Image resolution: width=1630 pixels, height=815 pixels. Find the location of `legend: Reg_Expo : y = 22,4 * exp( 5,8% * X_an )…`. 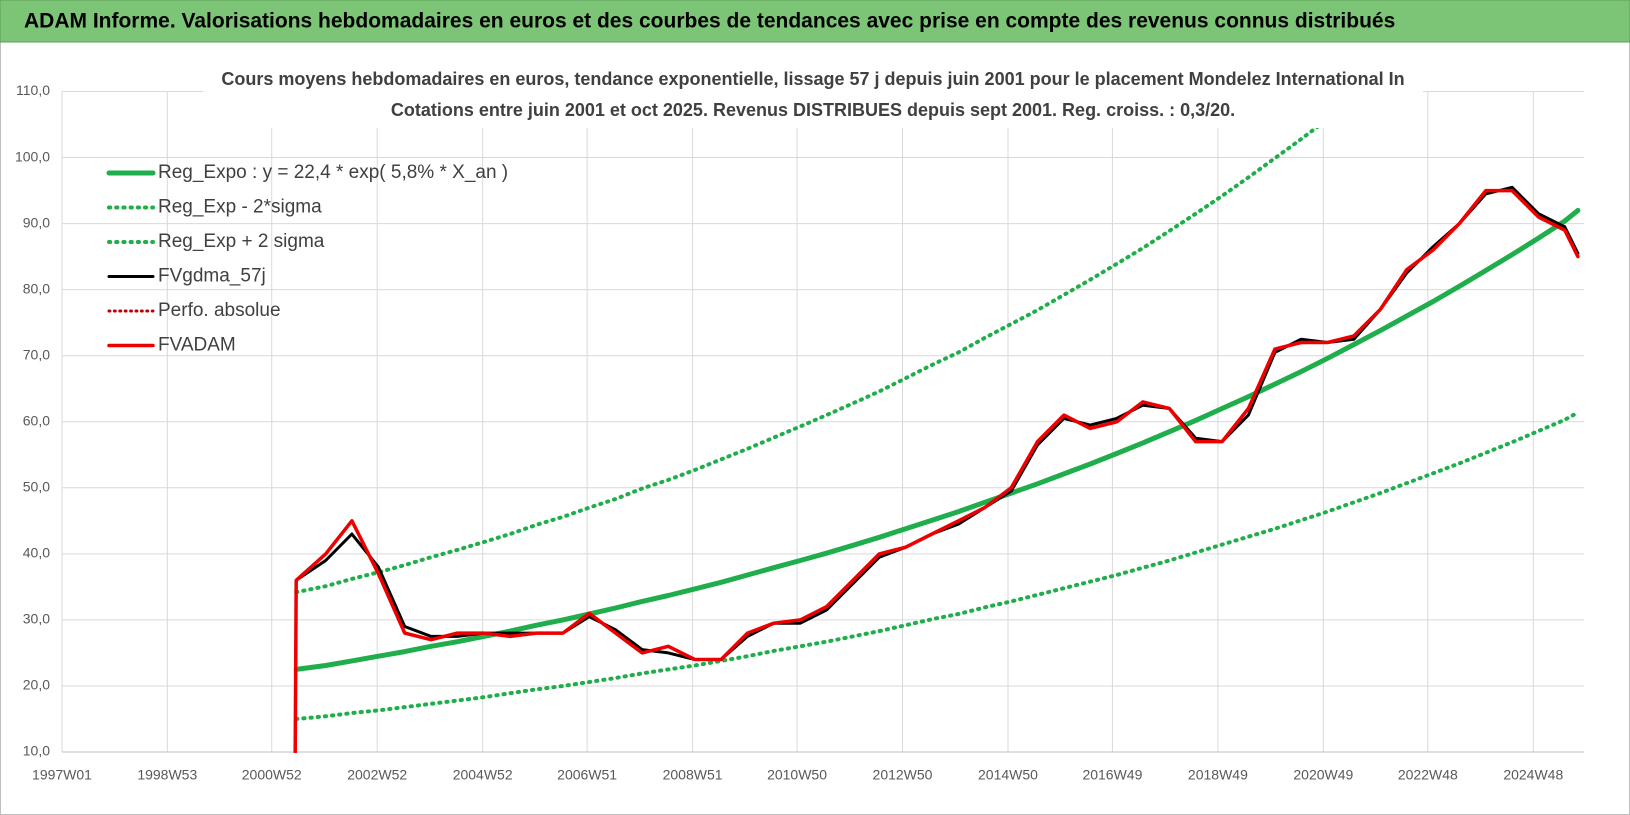

legend: Reg_Expo : y = 22,4 * exp( 5,8% * X_an )… is located at coordinates (307, 259).